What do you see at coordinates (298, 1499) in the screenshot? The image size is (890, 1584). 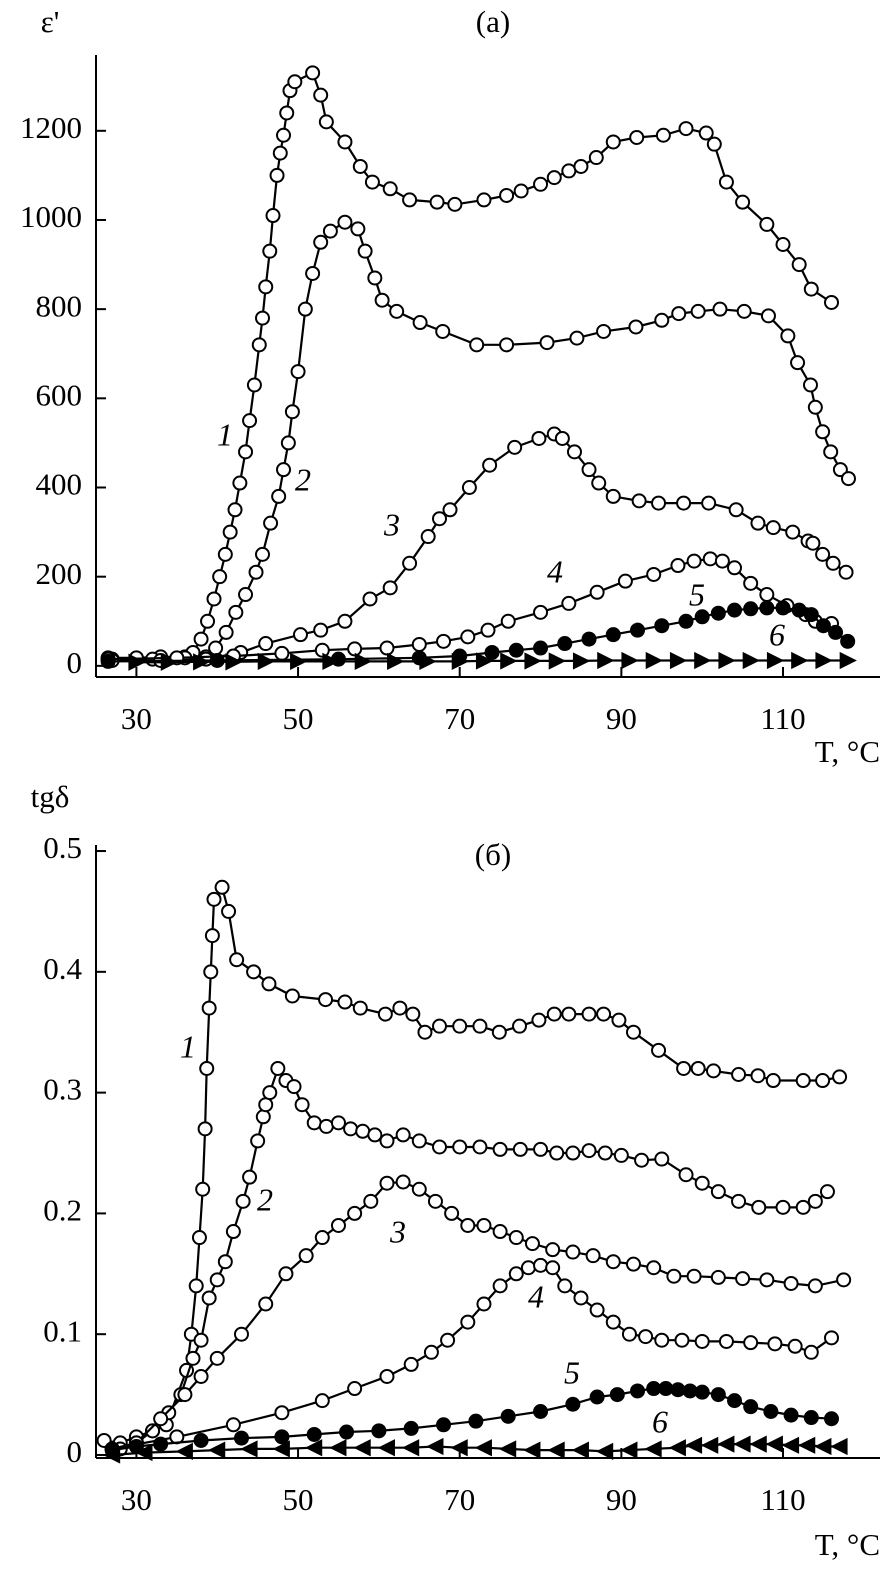 I see `x-tick-label: 50` at bounding box center [298, 1499].